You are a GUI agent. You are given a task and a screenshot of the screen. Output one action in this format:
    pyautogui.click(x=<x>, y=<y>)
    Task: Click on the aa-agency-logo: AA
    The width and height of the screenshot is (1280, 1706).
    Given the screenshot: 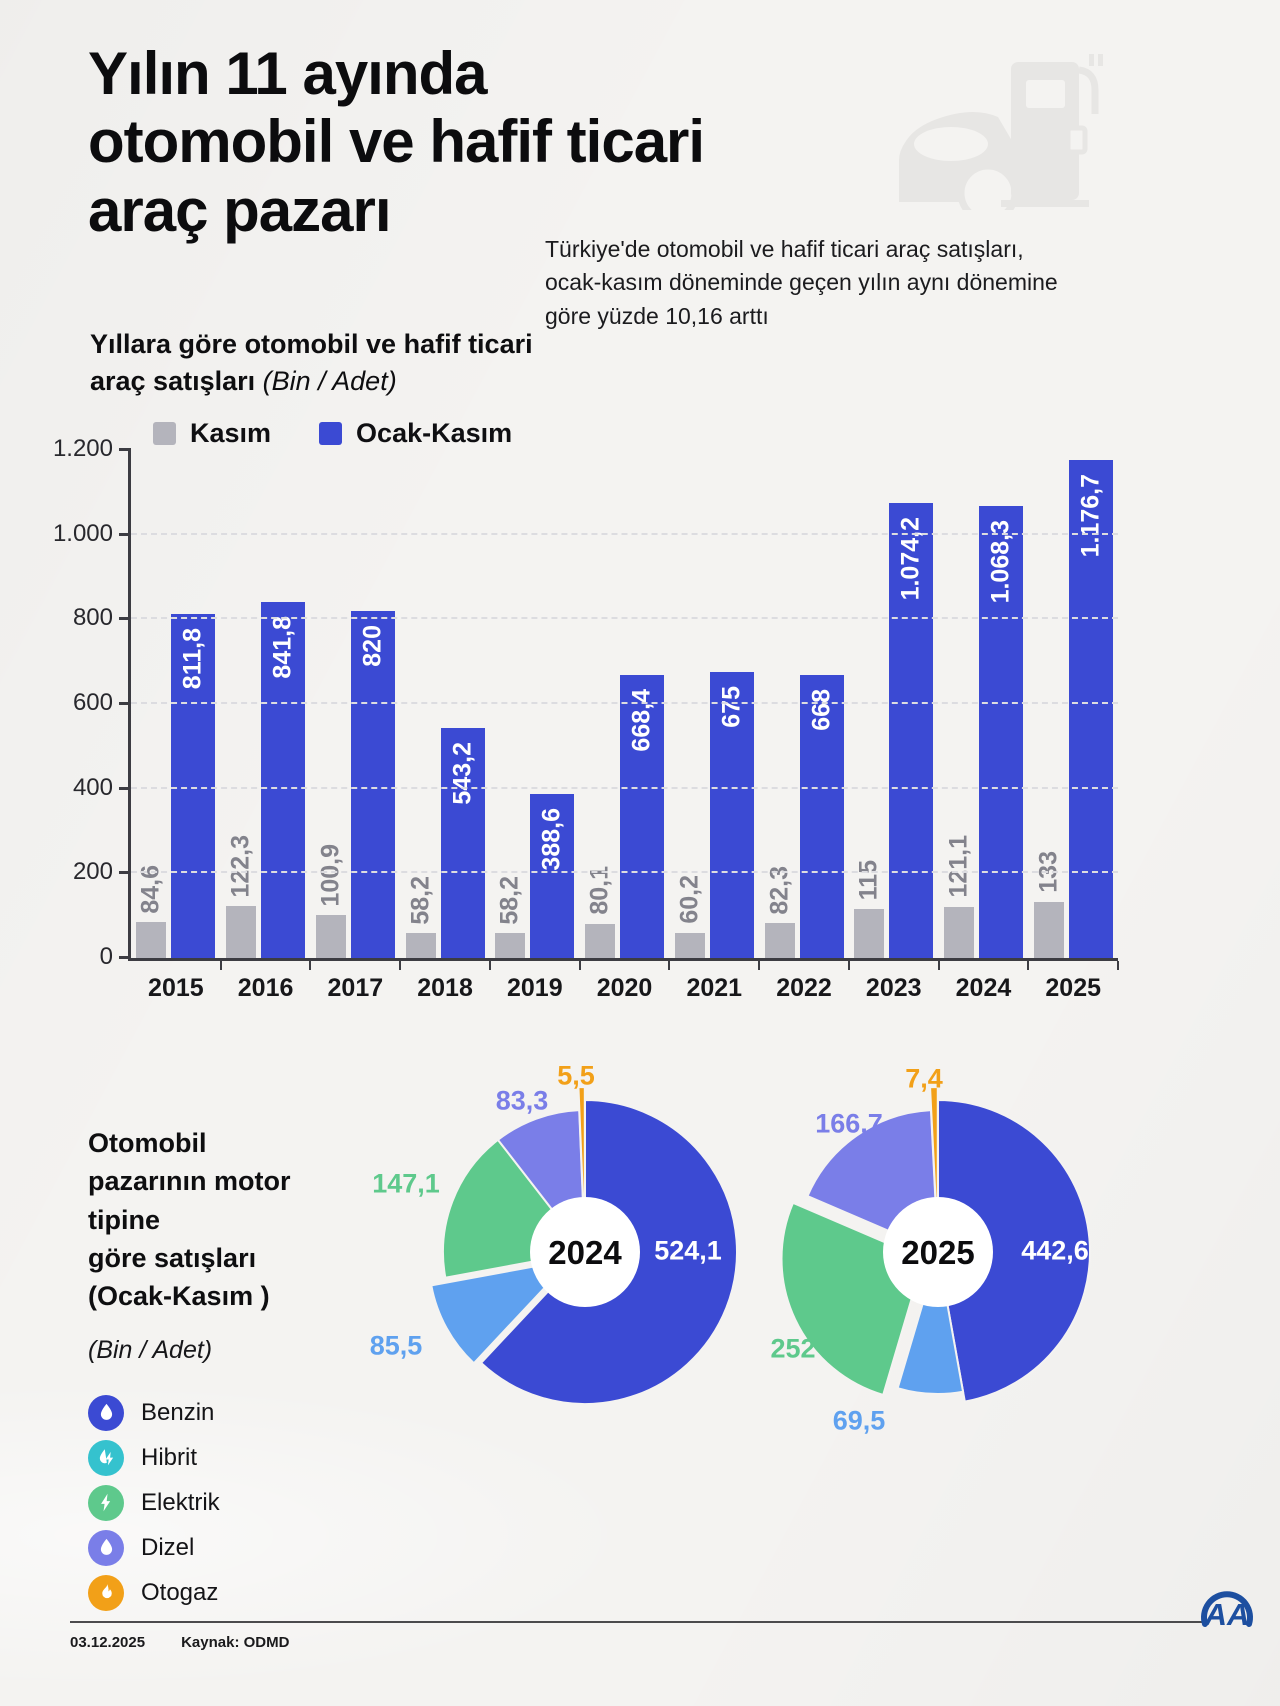 What is the action you would take?
    pyautogui.click(x=1227, y=1600)
    